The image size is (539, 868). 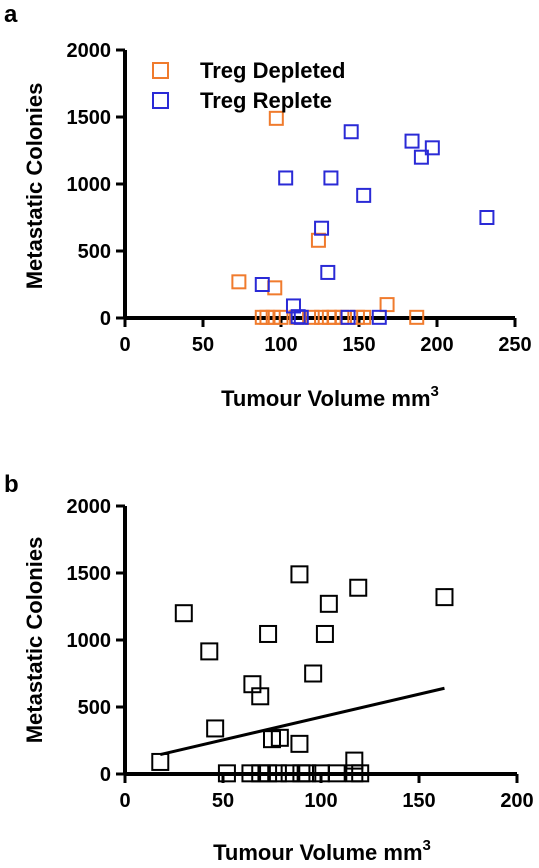 I want to click on panel-b-x-axis-label: Tumour Volume mm3, so click(x=322, y=851).